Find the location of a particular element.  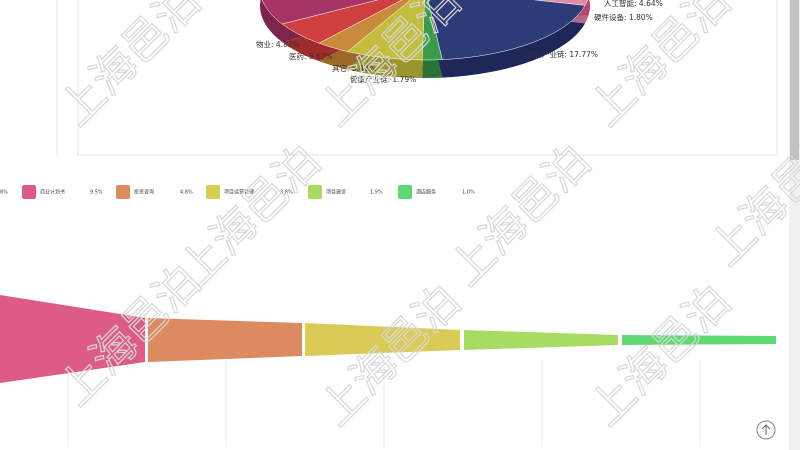

legend-label: 商业计划书 is located at coordinates (52, 192).